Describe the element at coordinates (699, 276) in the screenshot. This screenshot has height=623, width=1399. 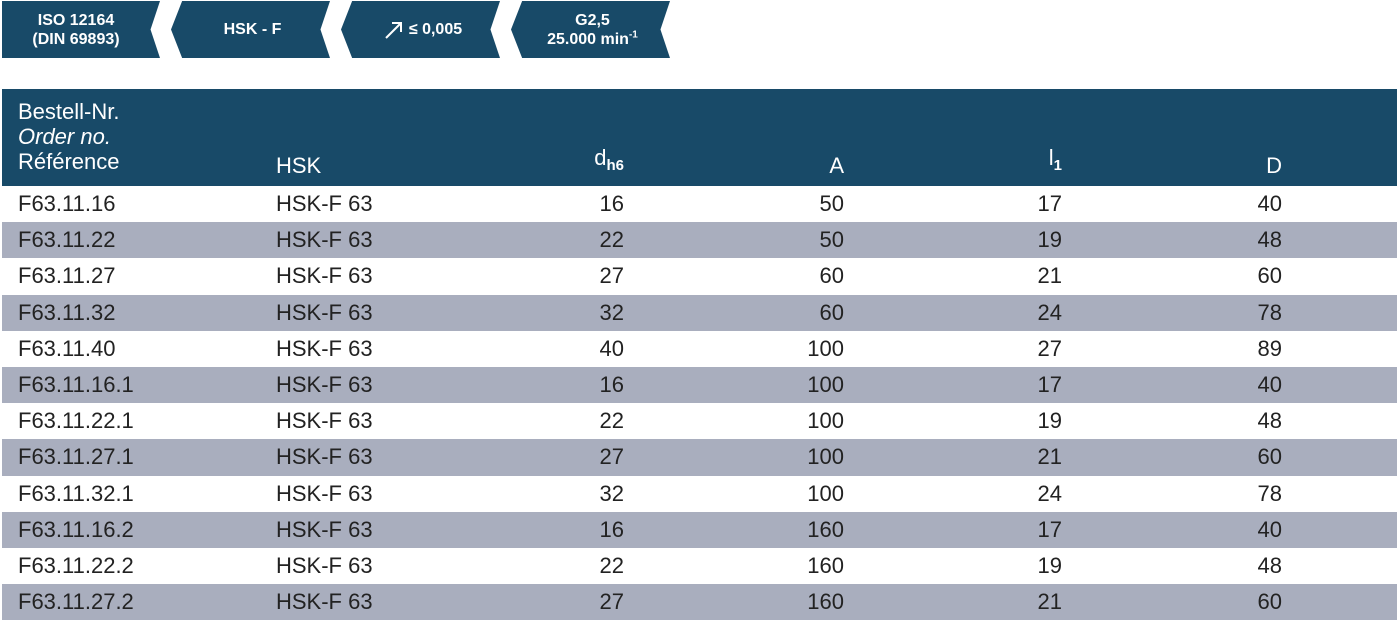
I see `table-row: F63.11.27 HSK-F 63 27 60 21 60` at that location.